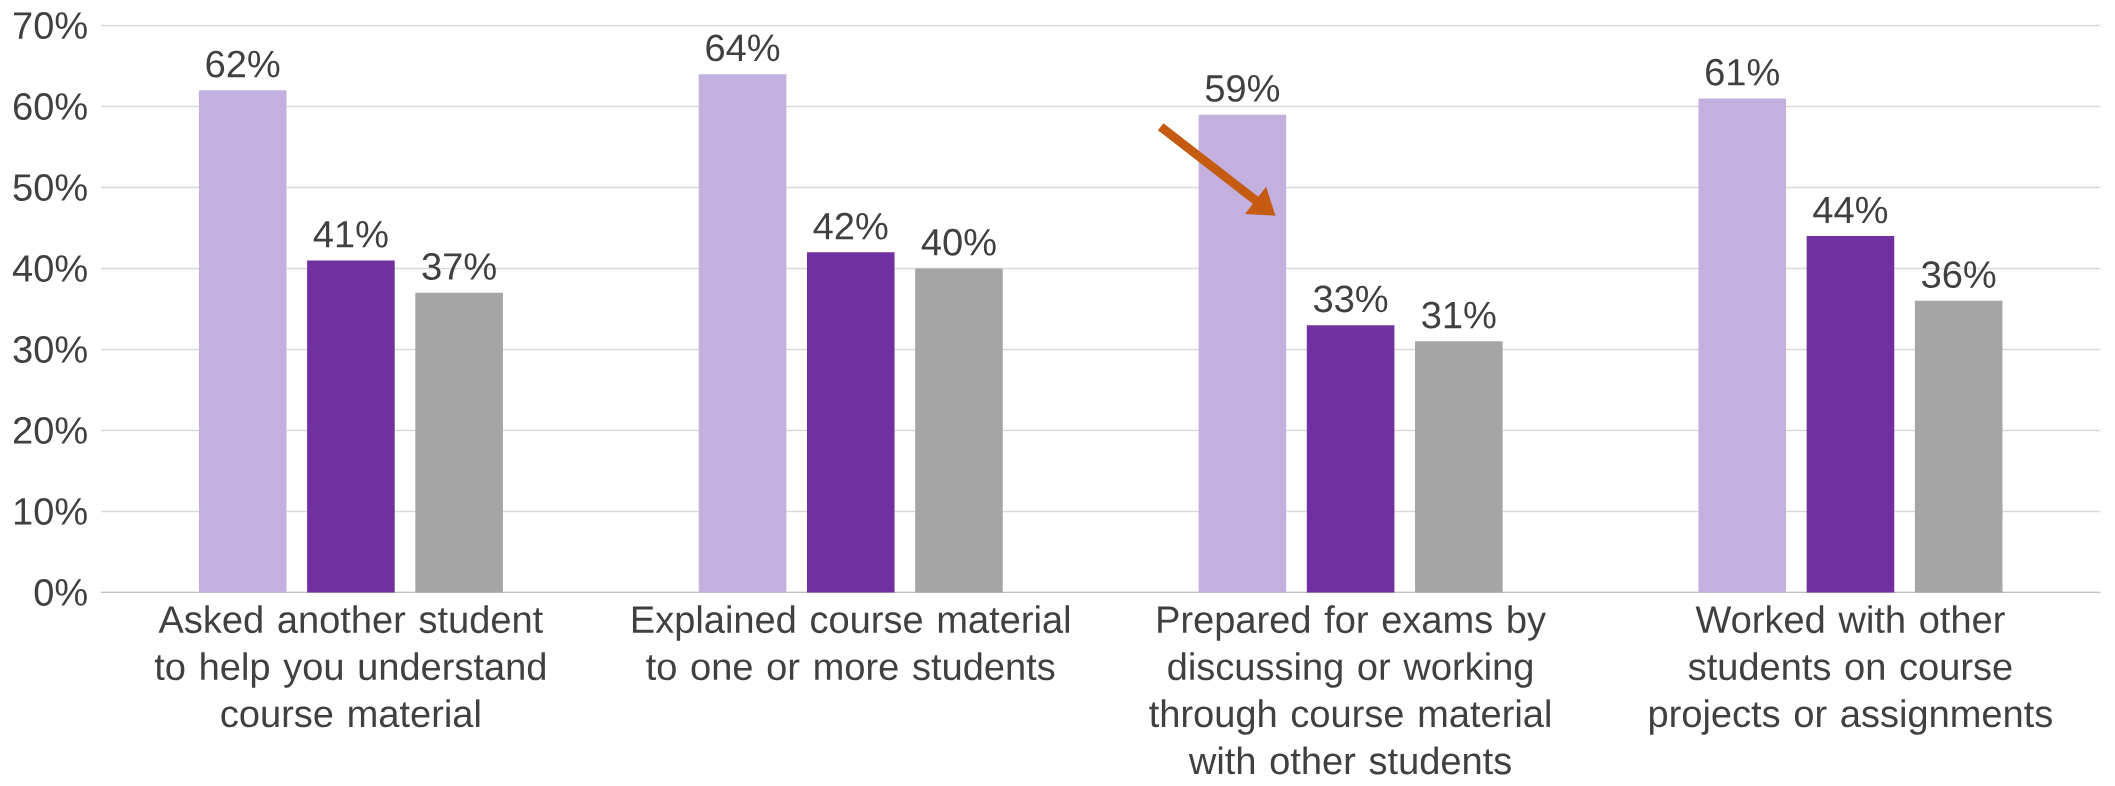  What do you see at coordinates (50, 349) in the screenshot?
I see `y-tick-label: 30%` at bounding box center [50, 349].